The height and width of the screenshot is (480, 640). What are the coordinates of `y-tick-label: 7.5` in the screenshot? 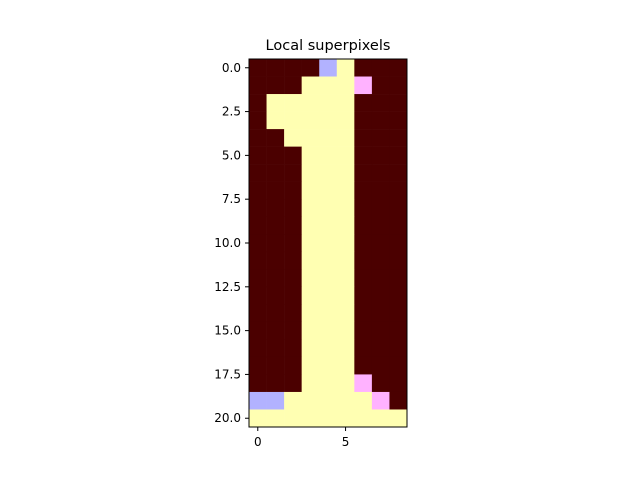 It's located at (231, 199).